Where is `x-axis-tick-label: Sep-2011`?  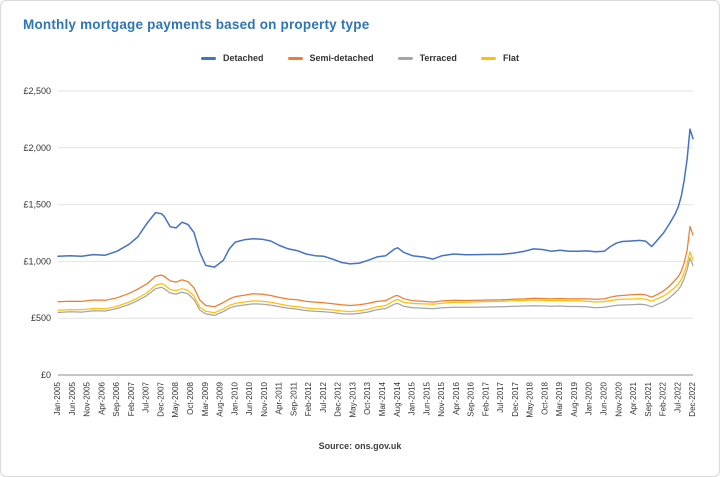
x-axis-tick-label: Sep-2011 is located at coordinates (293, 398).